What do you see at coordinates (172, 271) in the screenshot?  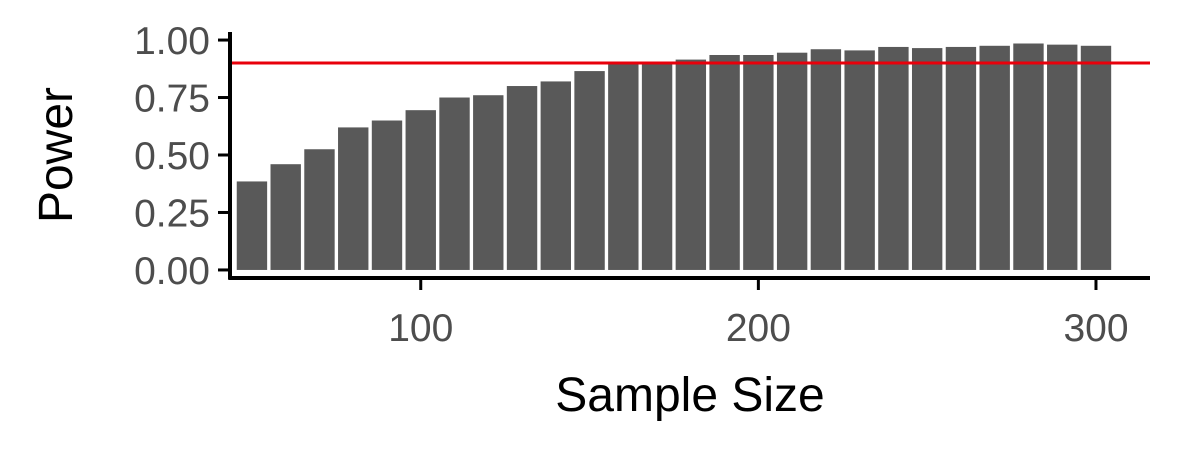 I see `y-tick-label: 0.00` at bounding box center [172, 271].